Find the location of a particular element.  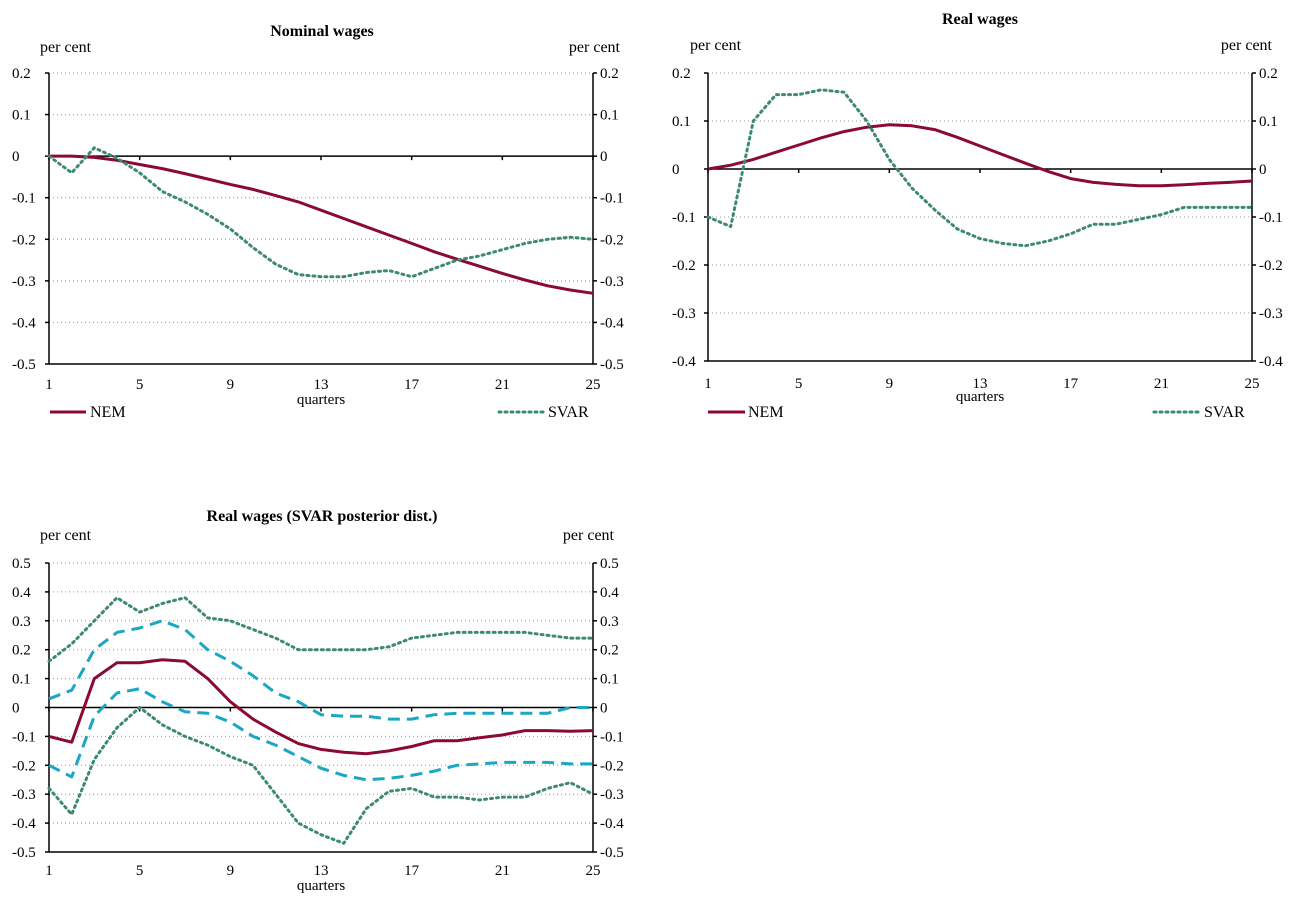

band-4-series-line is located at coordinates (321, 775).